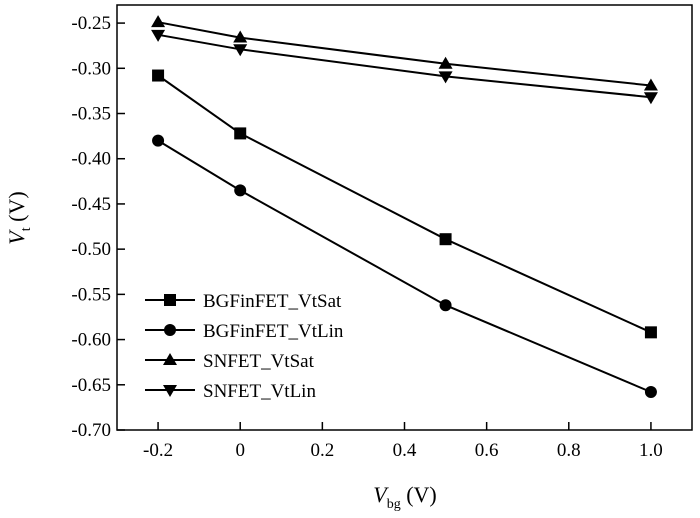 This screenshot has width=700, height=518. Describe the element at coordinates (487, 450) in the screenshot. I see `x-tick-label: 0.6` at that location.